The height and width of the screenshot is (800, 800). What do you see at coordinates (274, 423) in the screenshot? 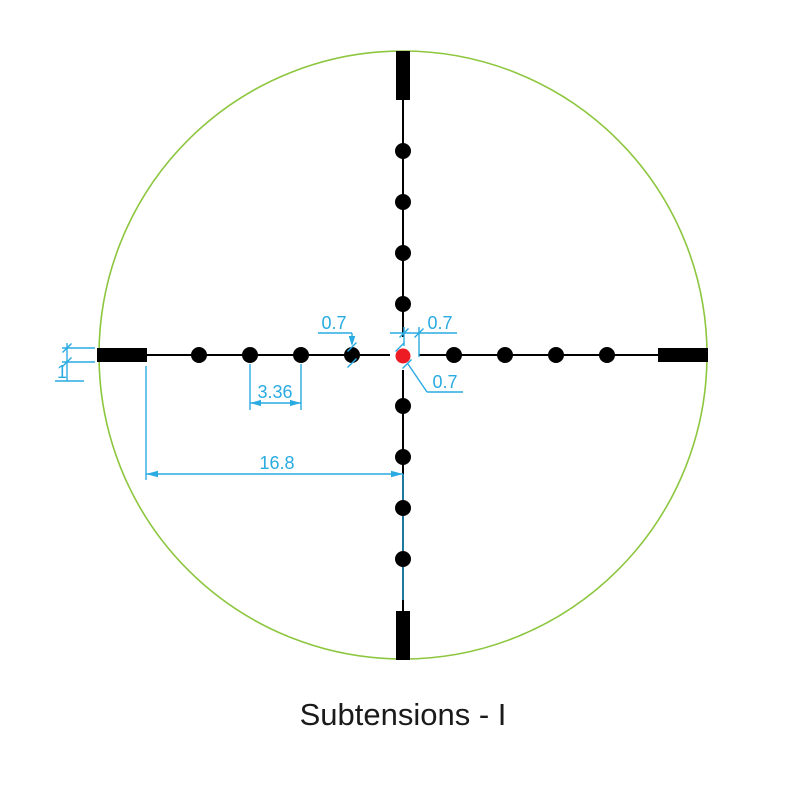
I see `dimension-post-to-center` at bounding box center [274, 423].